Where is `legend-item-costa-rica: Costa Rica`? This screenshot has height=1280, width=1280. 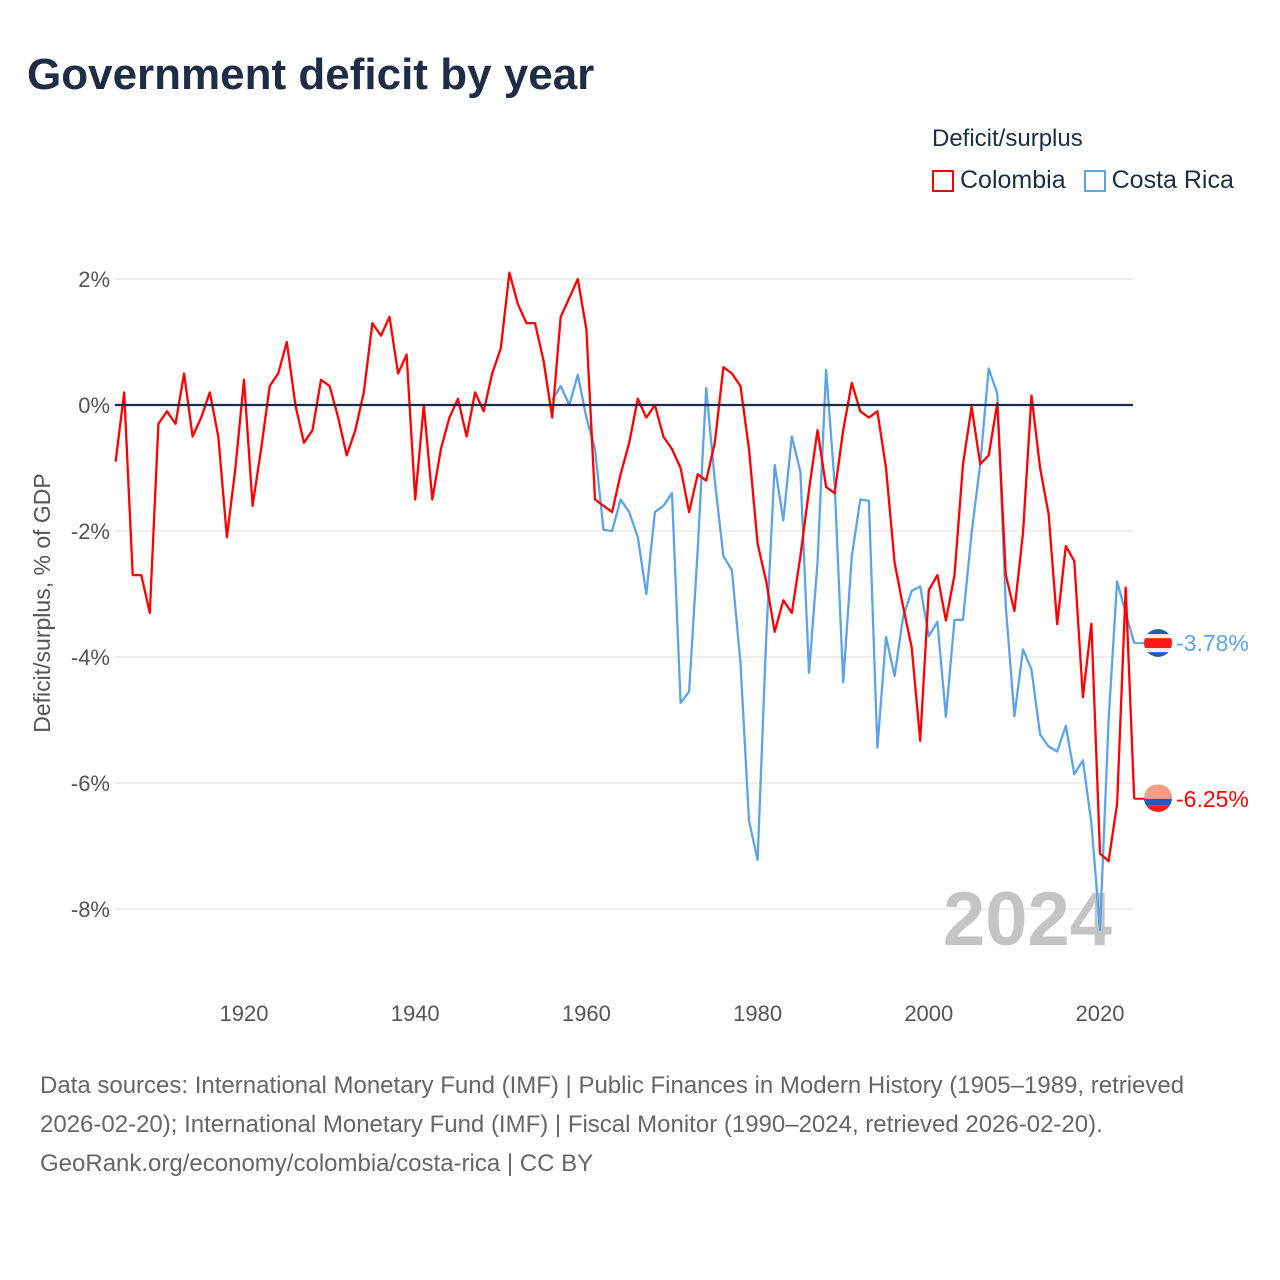 legend-item-costa-rica: Costa Rica is located at coordinates (1158, 180).